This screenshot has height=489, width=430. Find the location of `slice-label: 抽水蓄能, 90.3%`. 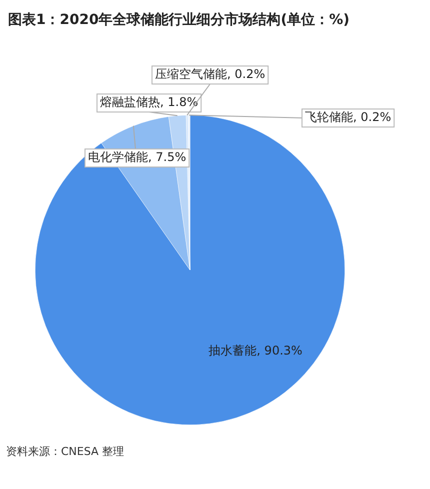

slice-label: 抽水蓄能, 90.3% is located at coordinates (255, 350).